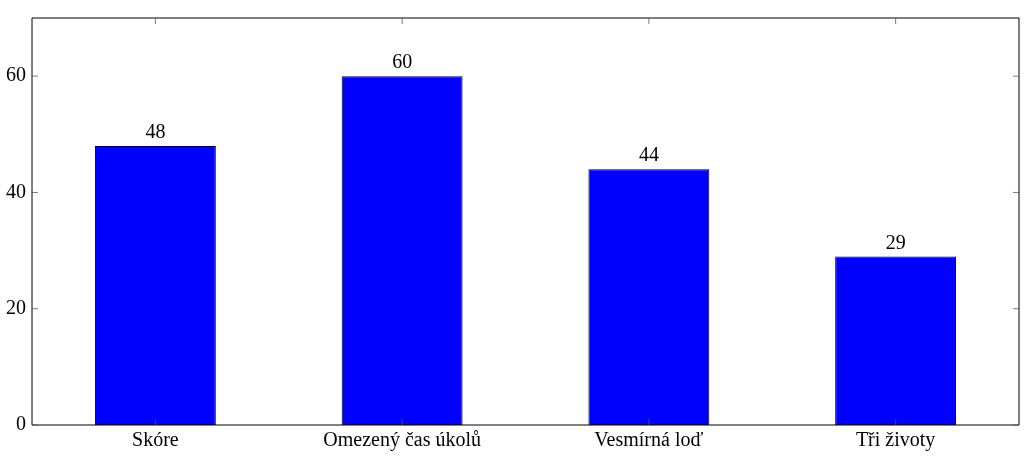 This screenshot has height=457, width=1027. What do you see at coordinates (155, 131) in the screenshot?
I see `data-label: 48` at bounding box center [155, 131].